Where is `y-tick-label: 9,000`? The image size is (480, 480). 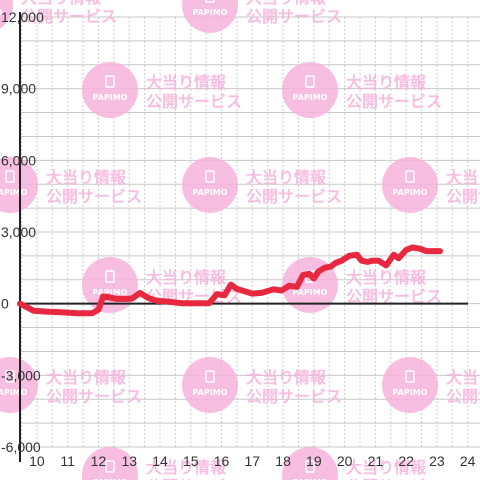
y-tick-label: 9,000 is located at coordinates (18, 89).